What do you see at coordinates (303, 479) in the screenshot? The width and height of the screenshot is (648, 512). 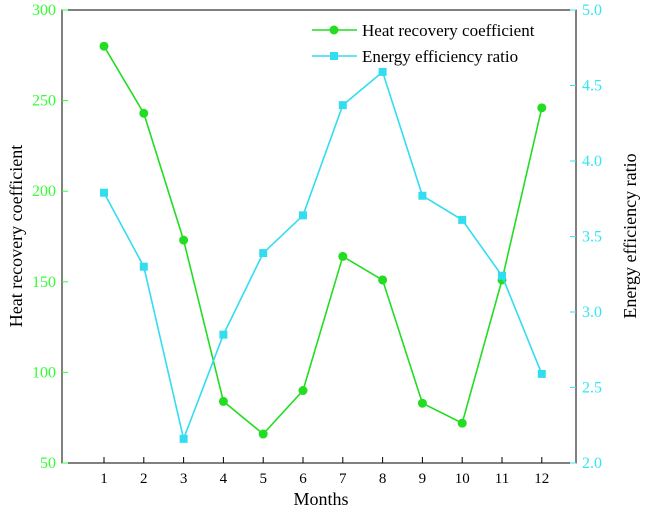 I see `x-tick-label: 6` at bounding box center [303, 479].